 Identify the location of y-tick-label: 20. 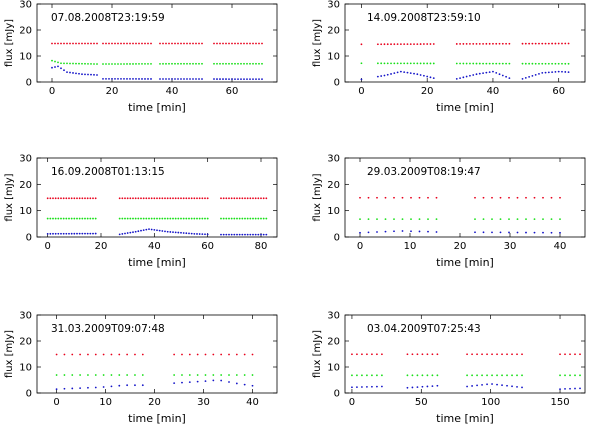
(25, 185).